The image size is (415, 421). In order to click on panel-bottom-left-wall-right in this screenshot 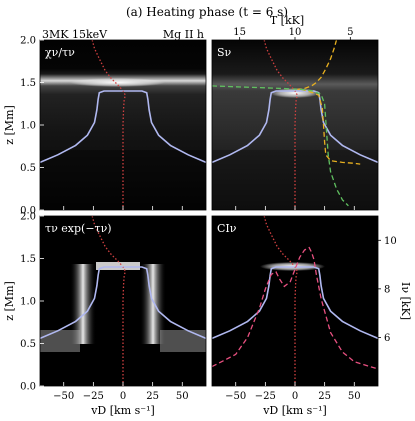, I will do `click(153, 304)`.